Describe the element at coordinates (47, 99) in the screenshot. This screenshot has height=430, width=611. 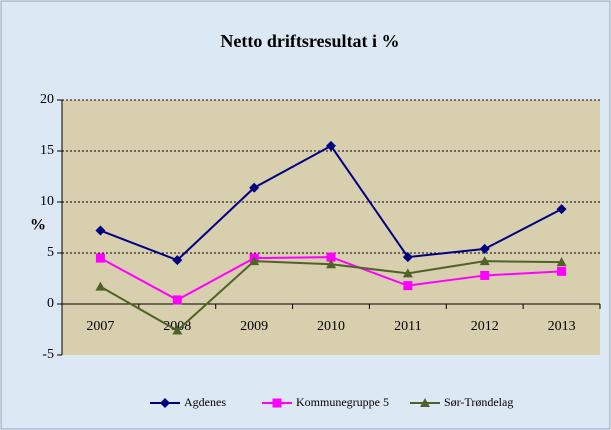
I see `y-tick-label: 20` at that location.